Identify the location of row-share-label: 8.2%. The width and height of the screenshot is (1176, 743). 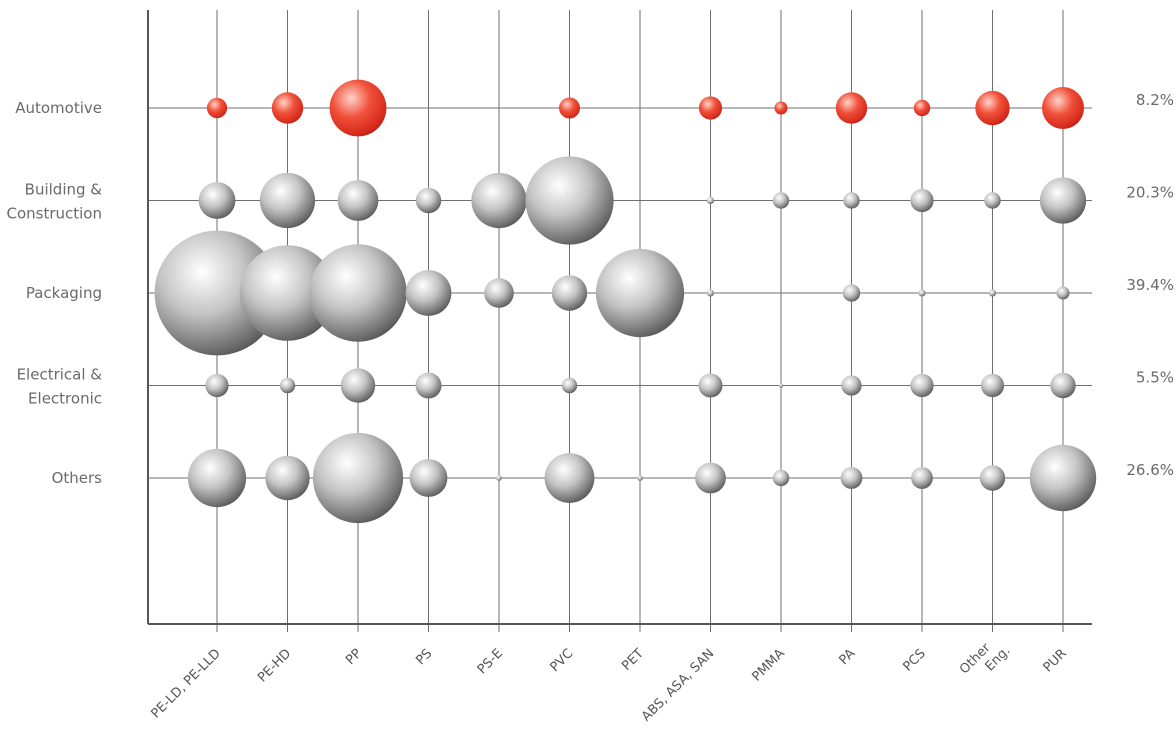
(1155, 100).